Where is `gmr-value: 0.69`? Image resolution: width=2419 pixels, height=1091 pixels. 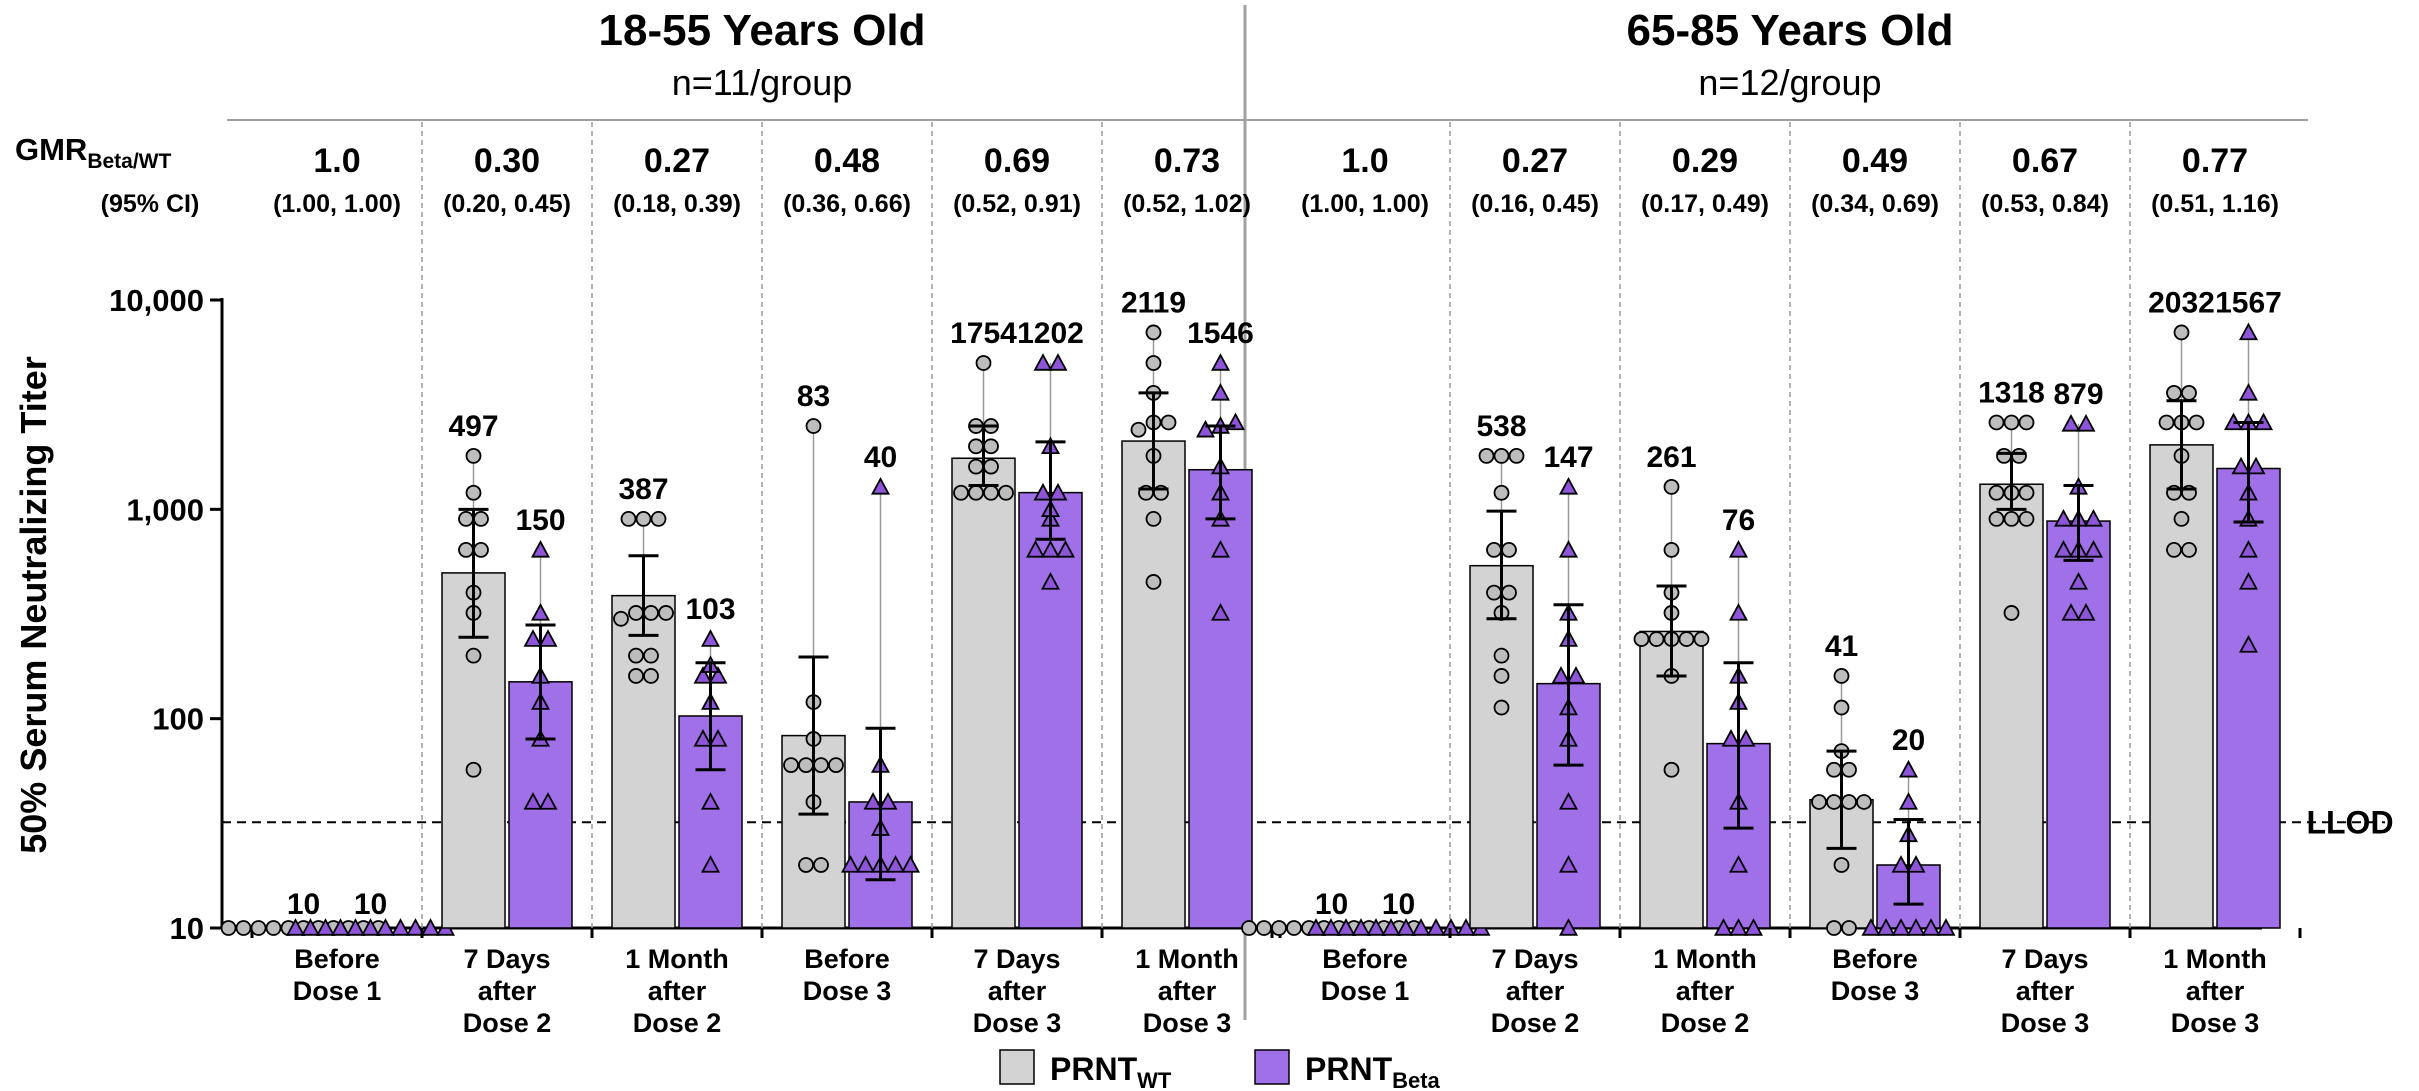
gmr-value: 0.69 is located at coordinates (1017, 161).